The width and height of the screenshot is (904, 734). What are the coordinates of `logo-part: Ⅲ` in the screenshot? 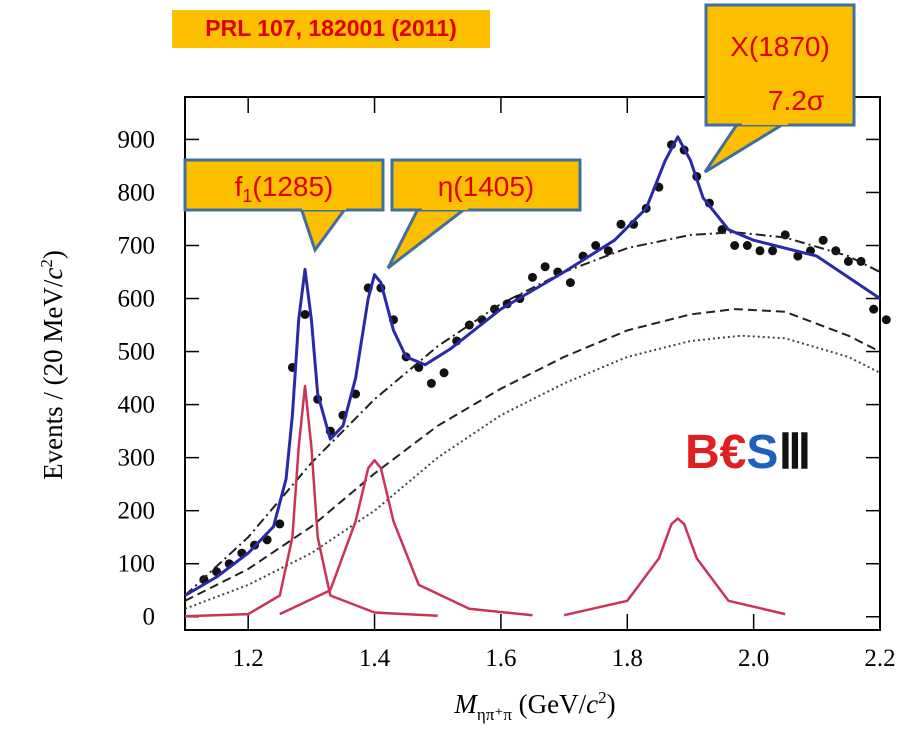 It's located at (794, 452).